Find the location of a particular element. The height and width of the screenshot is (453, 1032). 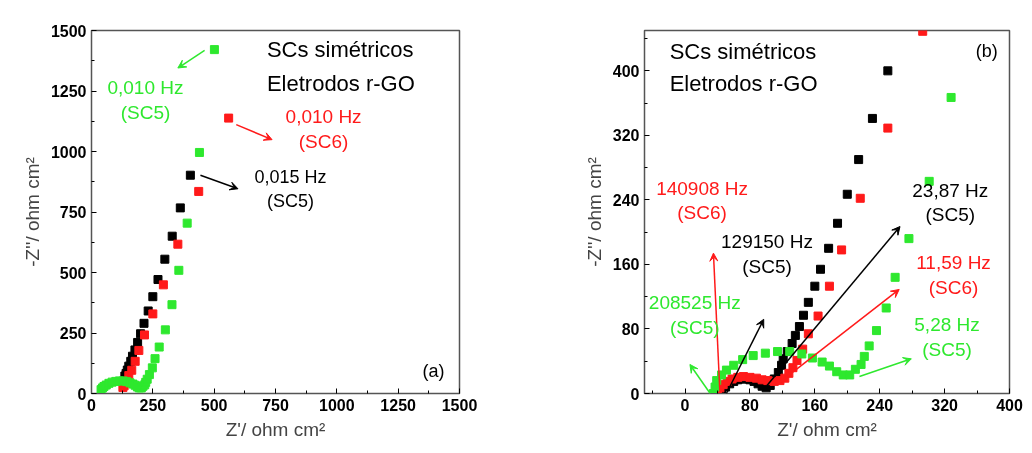

x-tick-label: 160 is located at coordinates (815, 405).